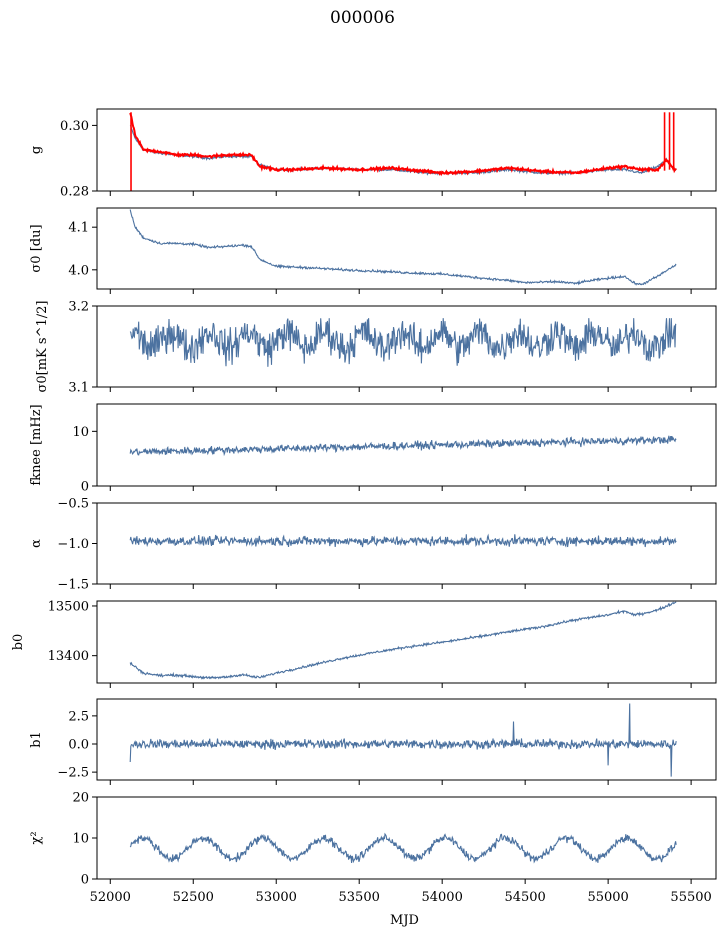 Image resolution: width=725 pixels, height=936 pixels. I want to click on y-tick-label: 3.1, so click(78, 388).